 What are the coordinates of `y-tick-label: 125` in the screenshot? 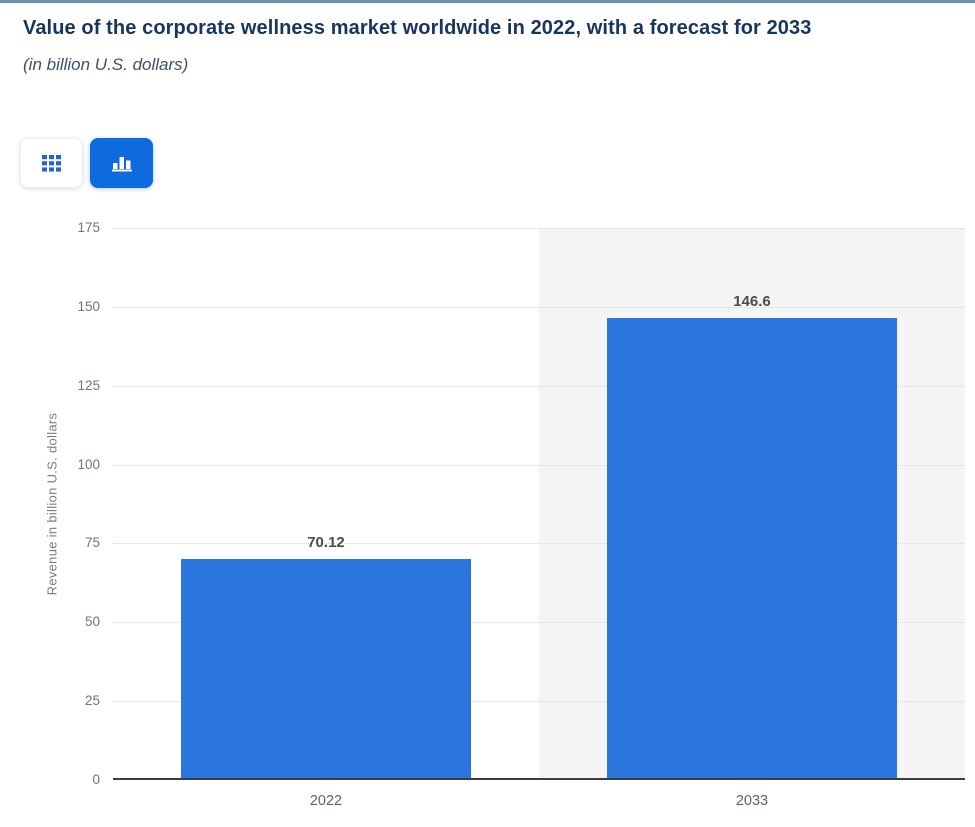 It's located at (88, 385).